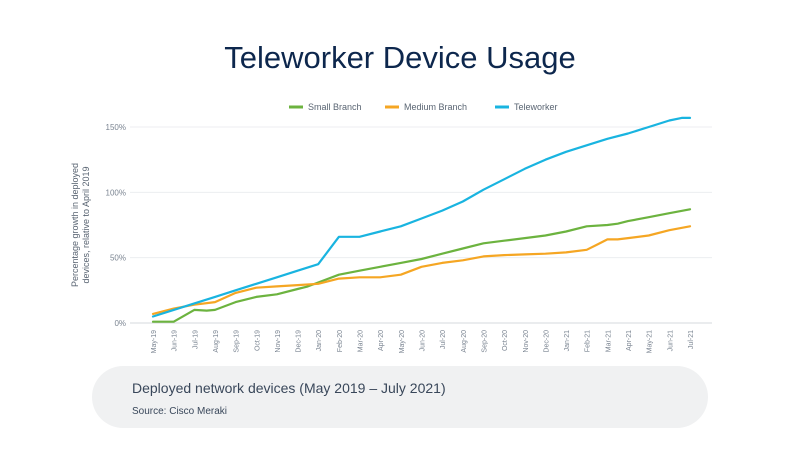  Describe the element at coordinates (120, 323) in the screenshot. I see `y-tick-label: 0%` at that location.